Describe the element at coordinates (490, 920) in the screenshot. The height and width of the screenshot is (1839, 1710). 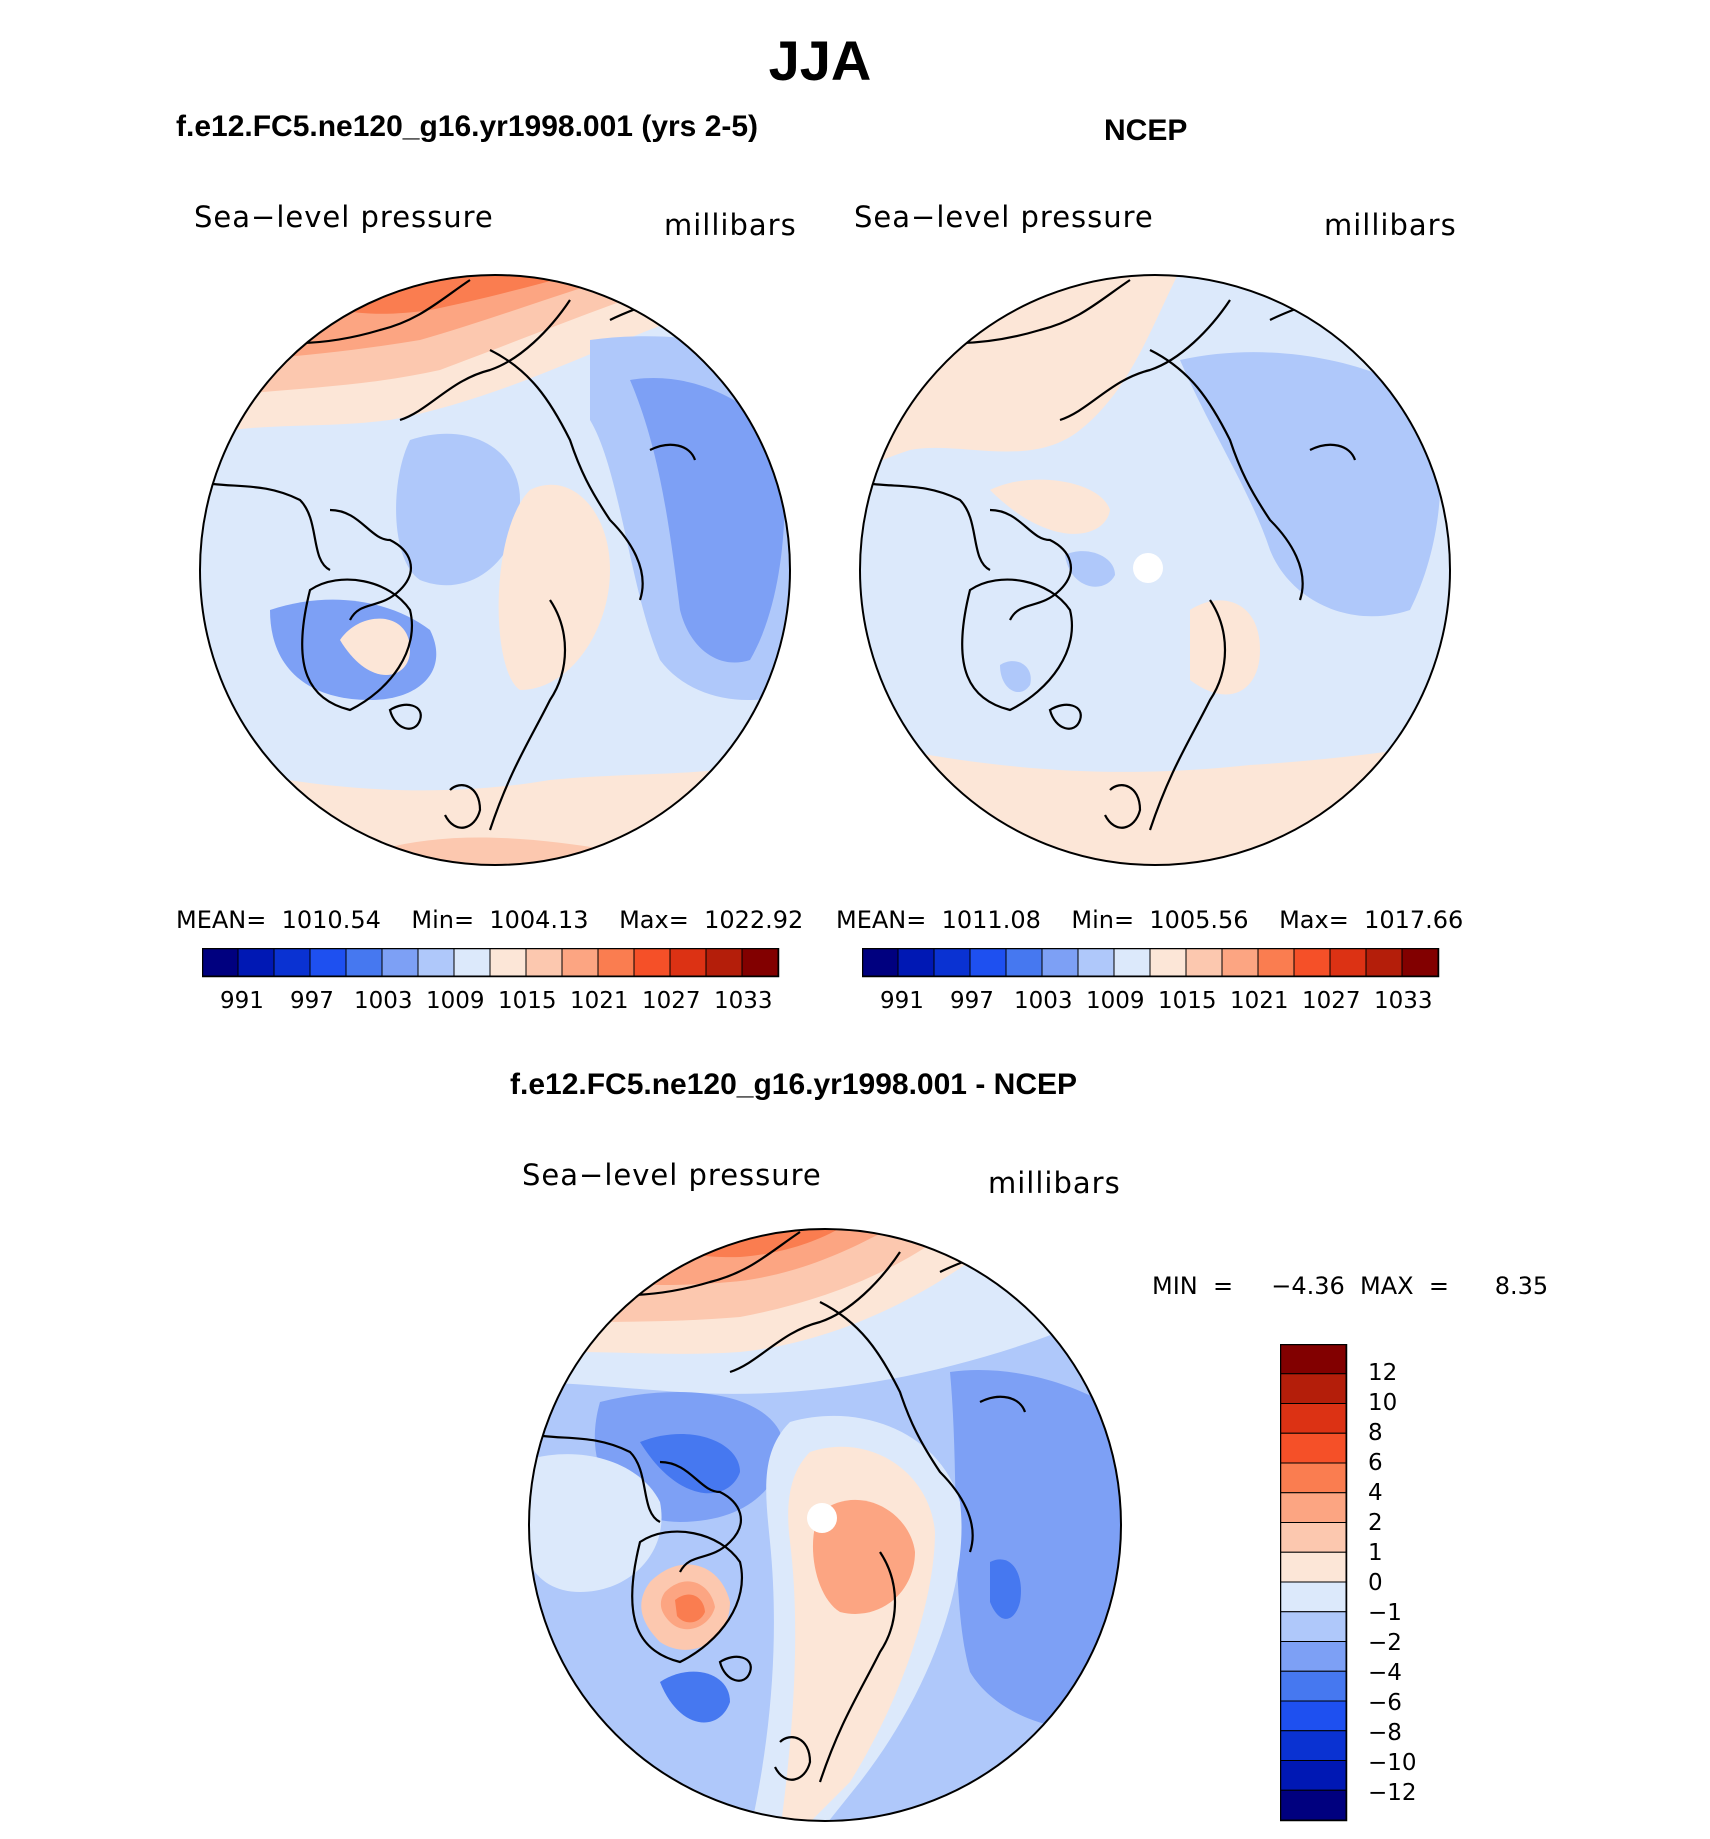
I see `panel1-stats: MEAN= 1010.54 Min= 1004.13 Max= 1022.92` at that location.